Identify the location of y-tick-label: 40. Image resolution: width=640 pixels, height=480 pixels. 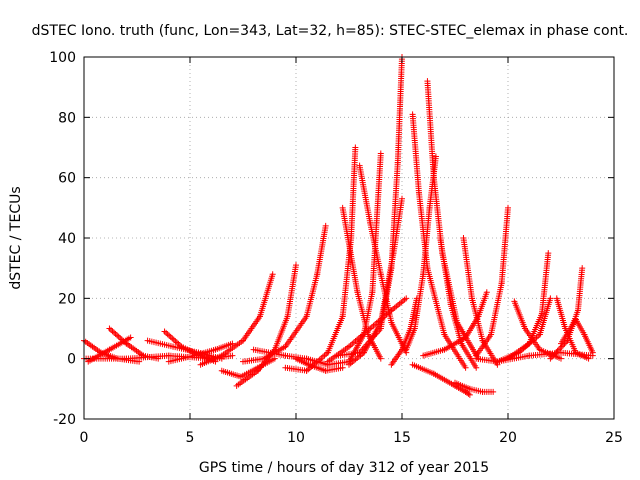
(67, 239).